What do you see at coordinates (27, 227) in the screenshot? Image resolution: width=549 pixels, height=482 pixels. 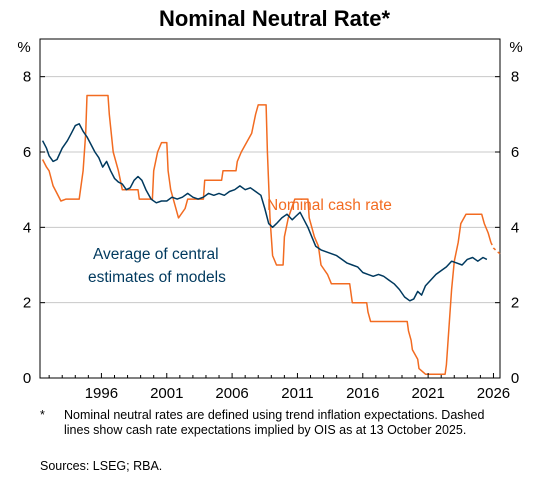 I see `y-tick-label-left: 4` at bounding box center [27, 227].